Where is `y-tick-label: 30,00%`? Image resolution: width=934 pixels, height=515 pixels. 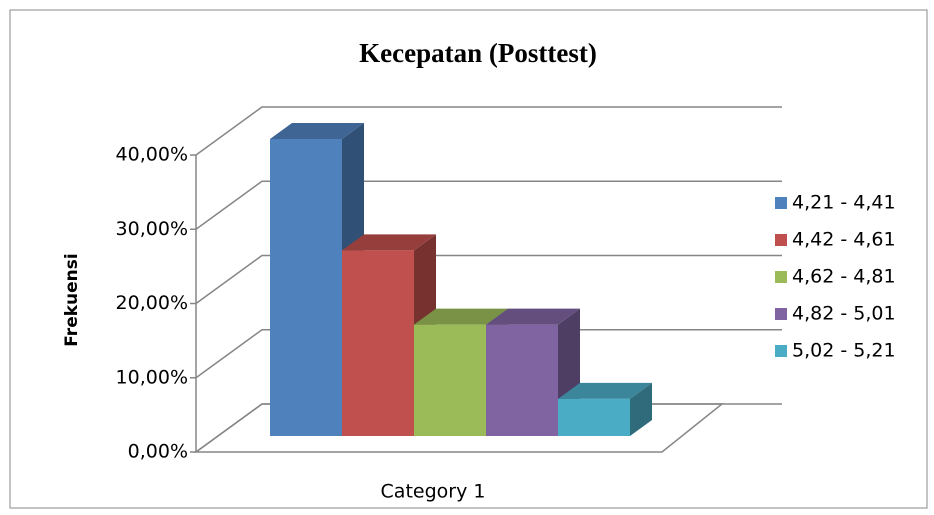 y-tick-label: 30,00% is located at coordinates (152, 229).